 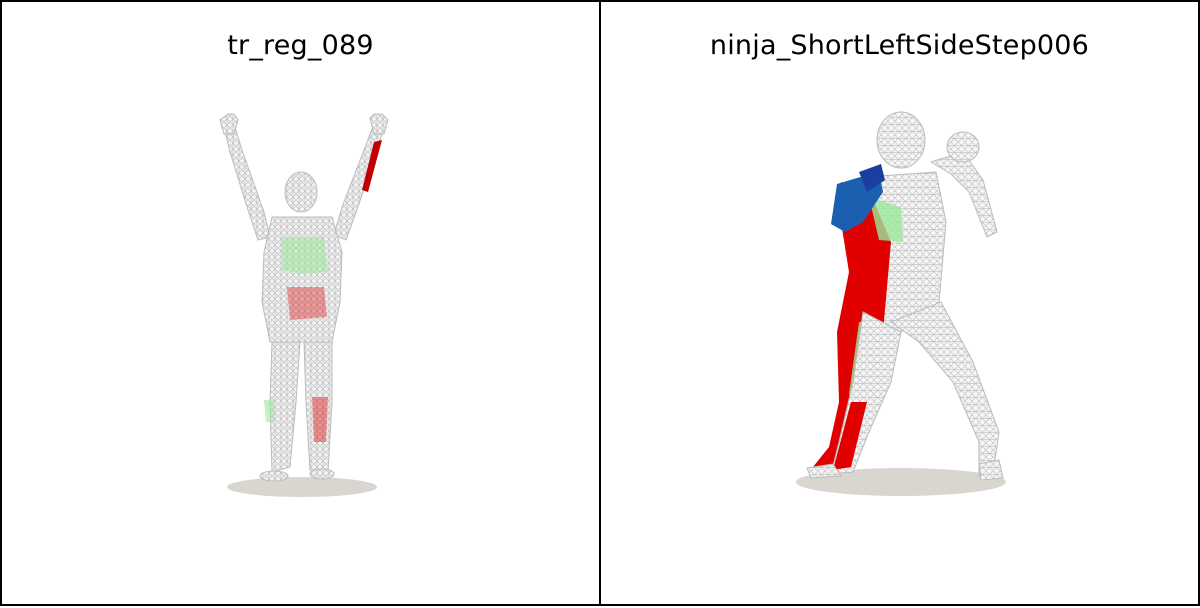 What do you see at coordinates (991, 470) in the screenshot?
I see `rear-foot` at bounding box center [991, 470].